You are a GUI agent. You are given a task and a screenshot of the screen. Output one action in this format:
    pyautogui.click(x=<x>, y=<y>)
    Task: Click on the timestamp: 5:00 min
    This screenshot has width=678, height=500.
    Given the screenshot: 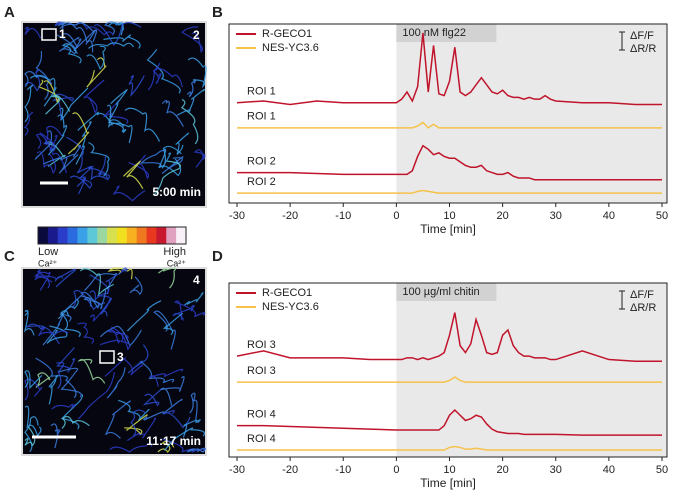 What is the action you would take?
    pyautogui.click(x=176, y=192)
    